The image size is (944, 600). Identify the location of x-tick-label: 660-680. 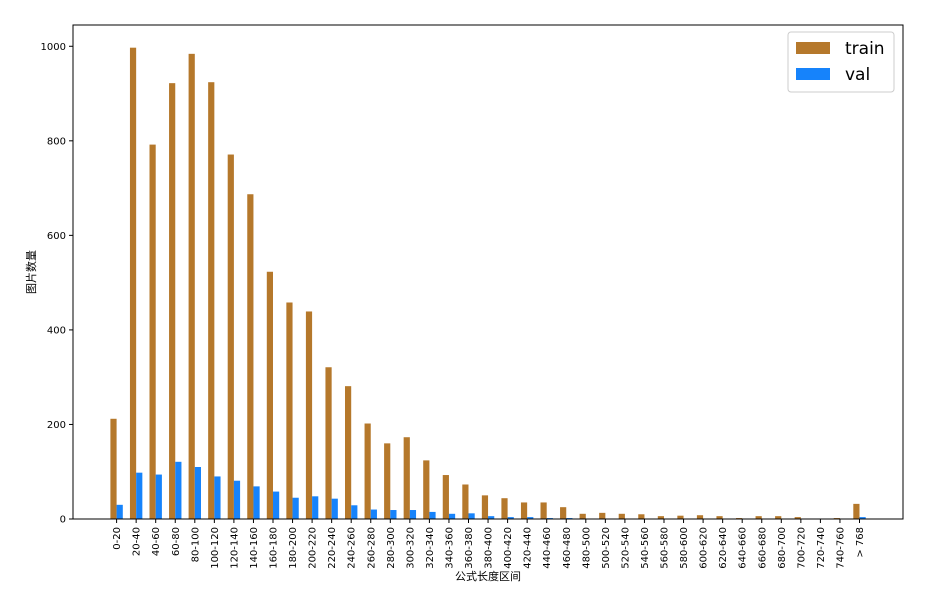
(762, 548).